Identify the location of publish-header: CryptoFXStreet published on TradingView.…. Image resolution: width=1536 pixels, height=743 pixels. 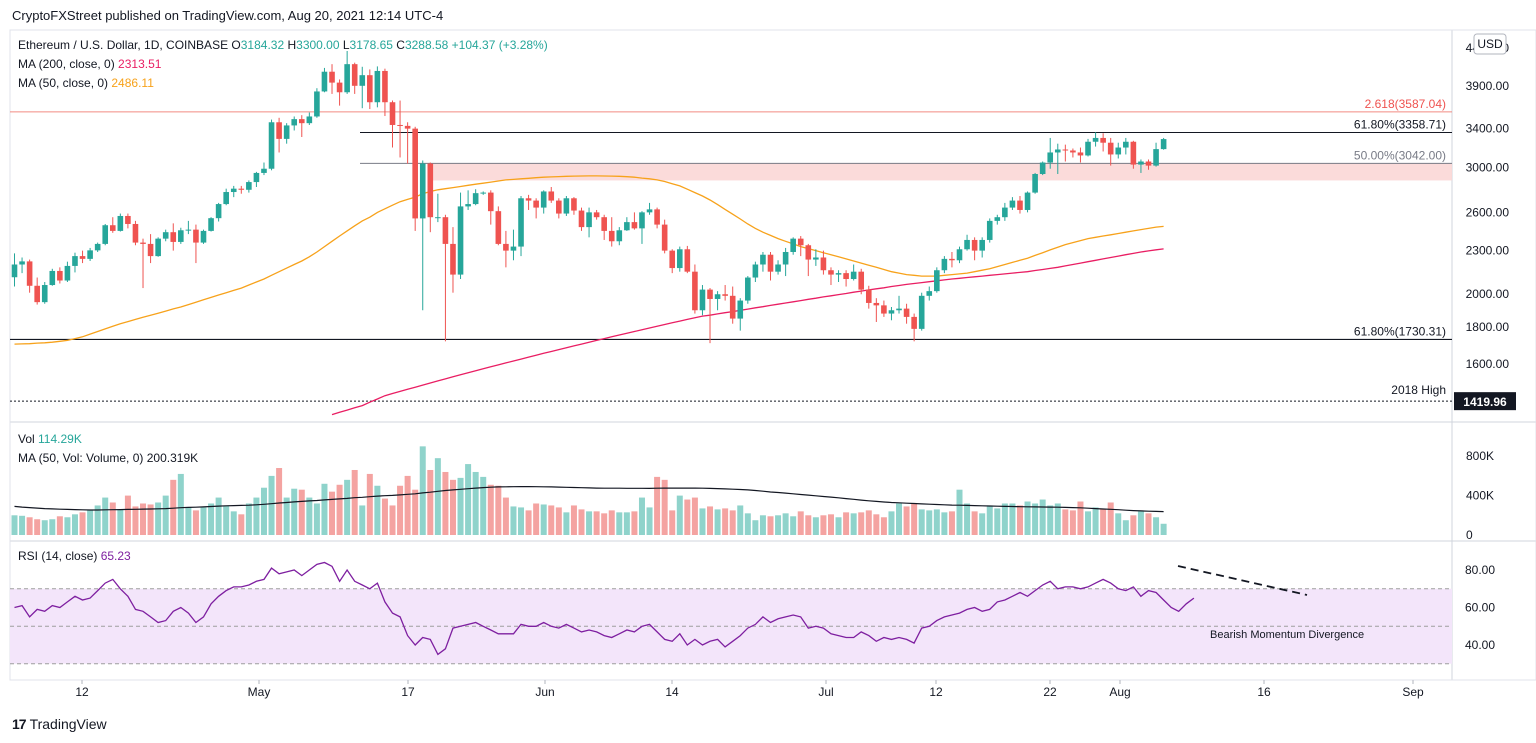
(227, 15).